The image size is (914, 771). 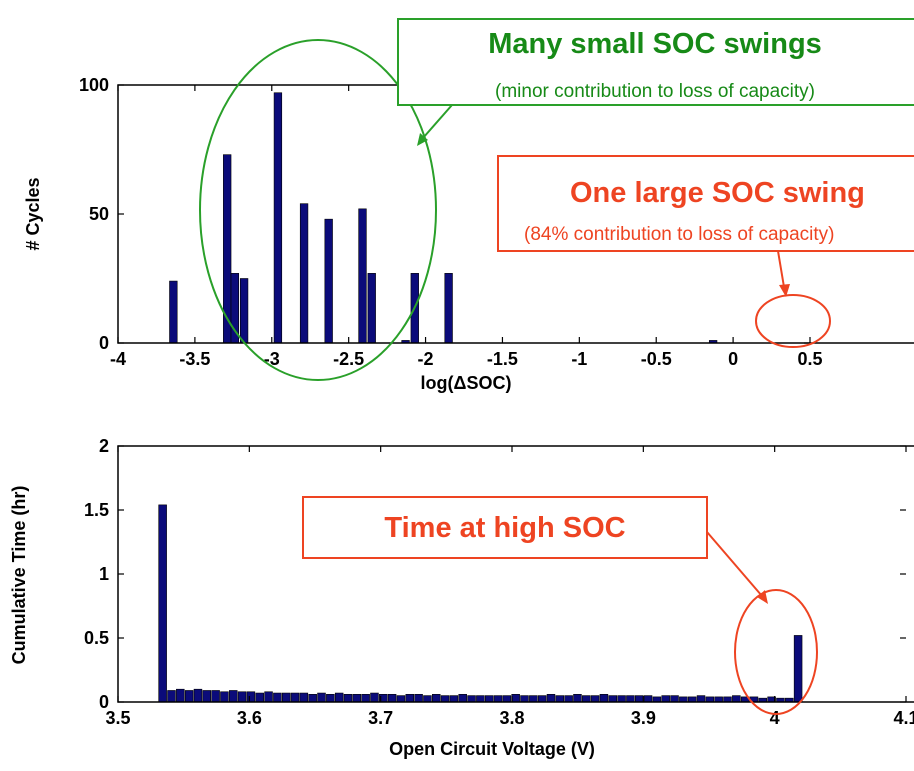 I want to click on y-tick-label: 50, so click(x=99, y=214).